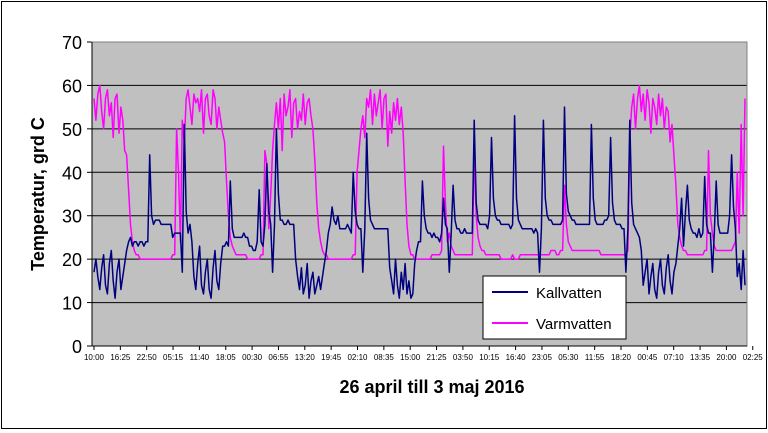 Image resolution: width=768 pixels, height=433 pixels. I want to click on x-tick-label: 13:35, so click(700, 357).